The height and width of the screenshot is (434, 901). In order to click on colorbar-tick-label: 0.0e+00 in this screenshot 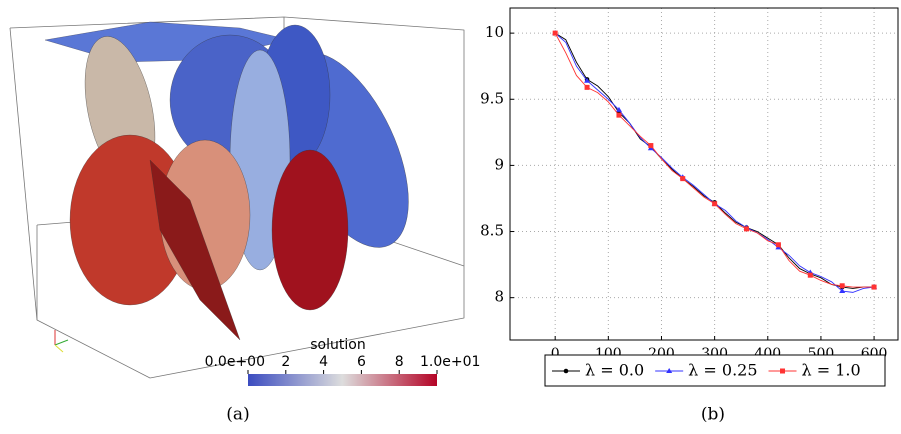, I will do `click(235, 362)`.